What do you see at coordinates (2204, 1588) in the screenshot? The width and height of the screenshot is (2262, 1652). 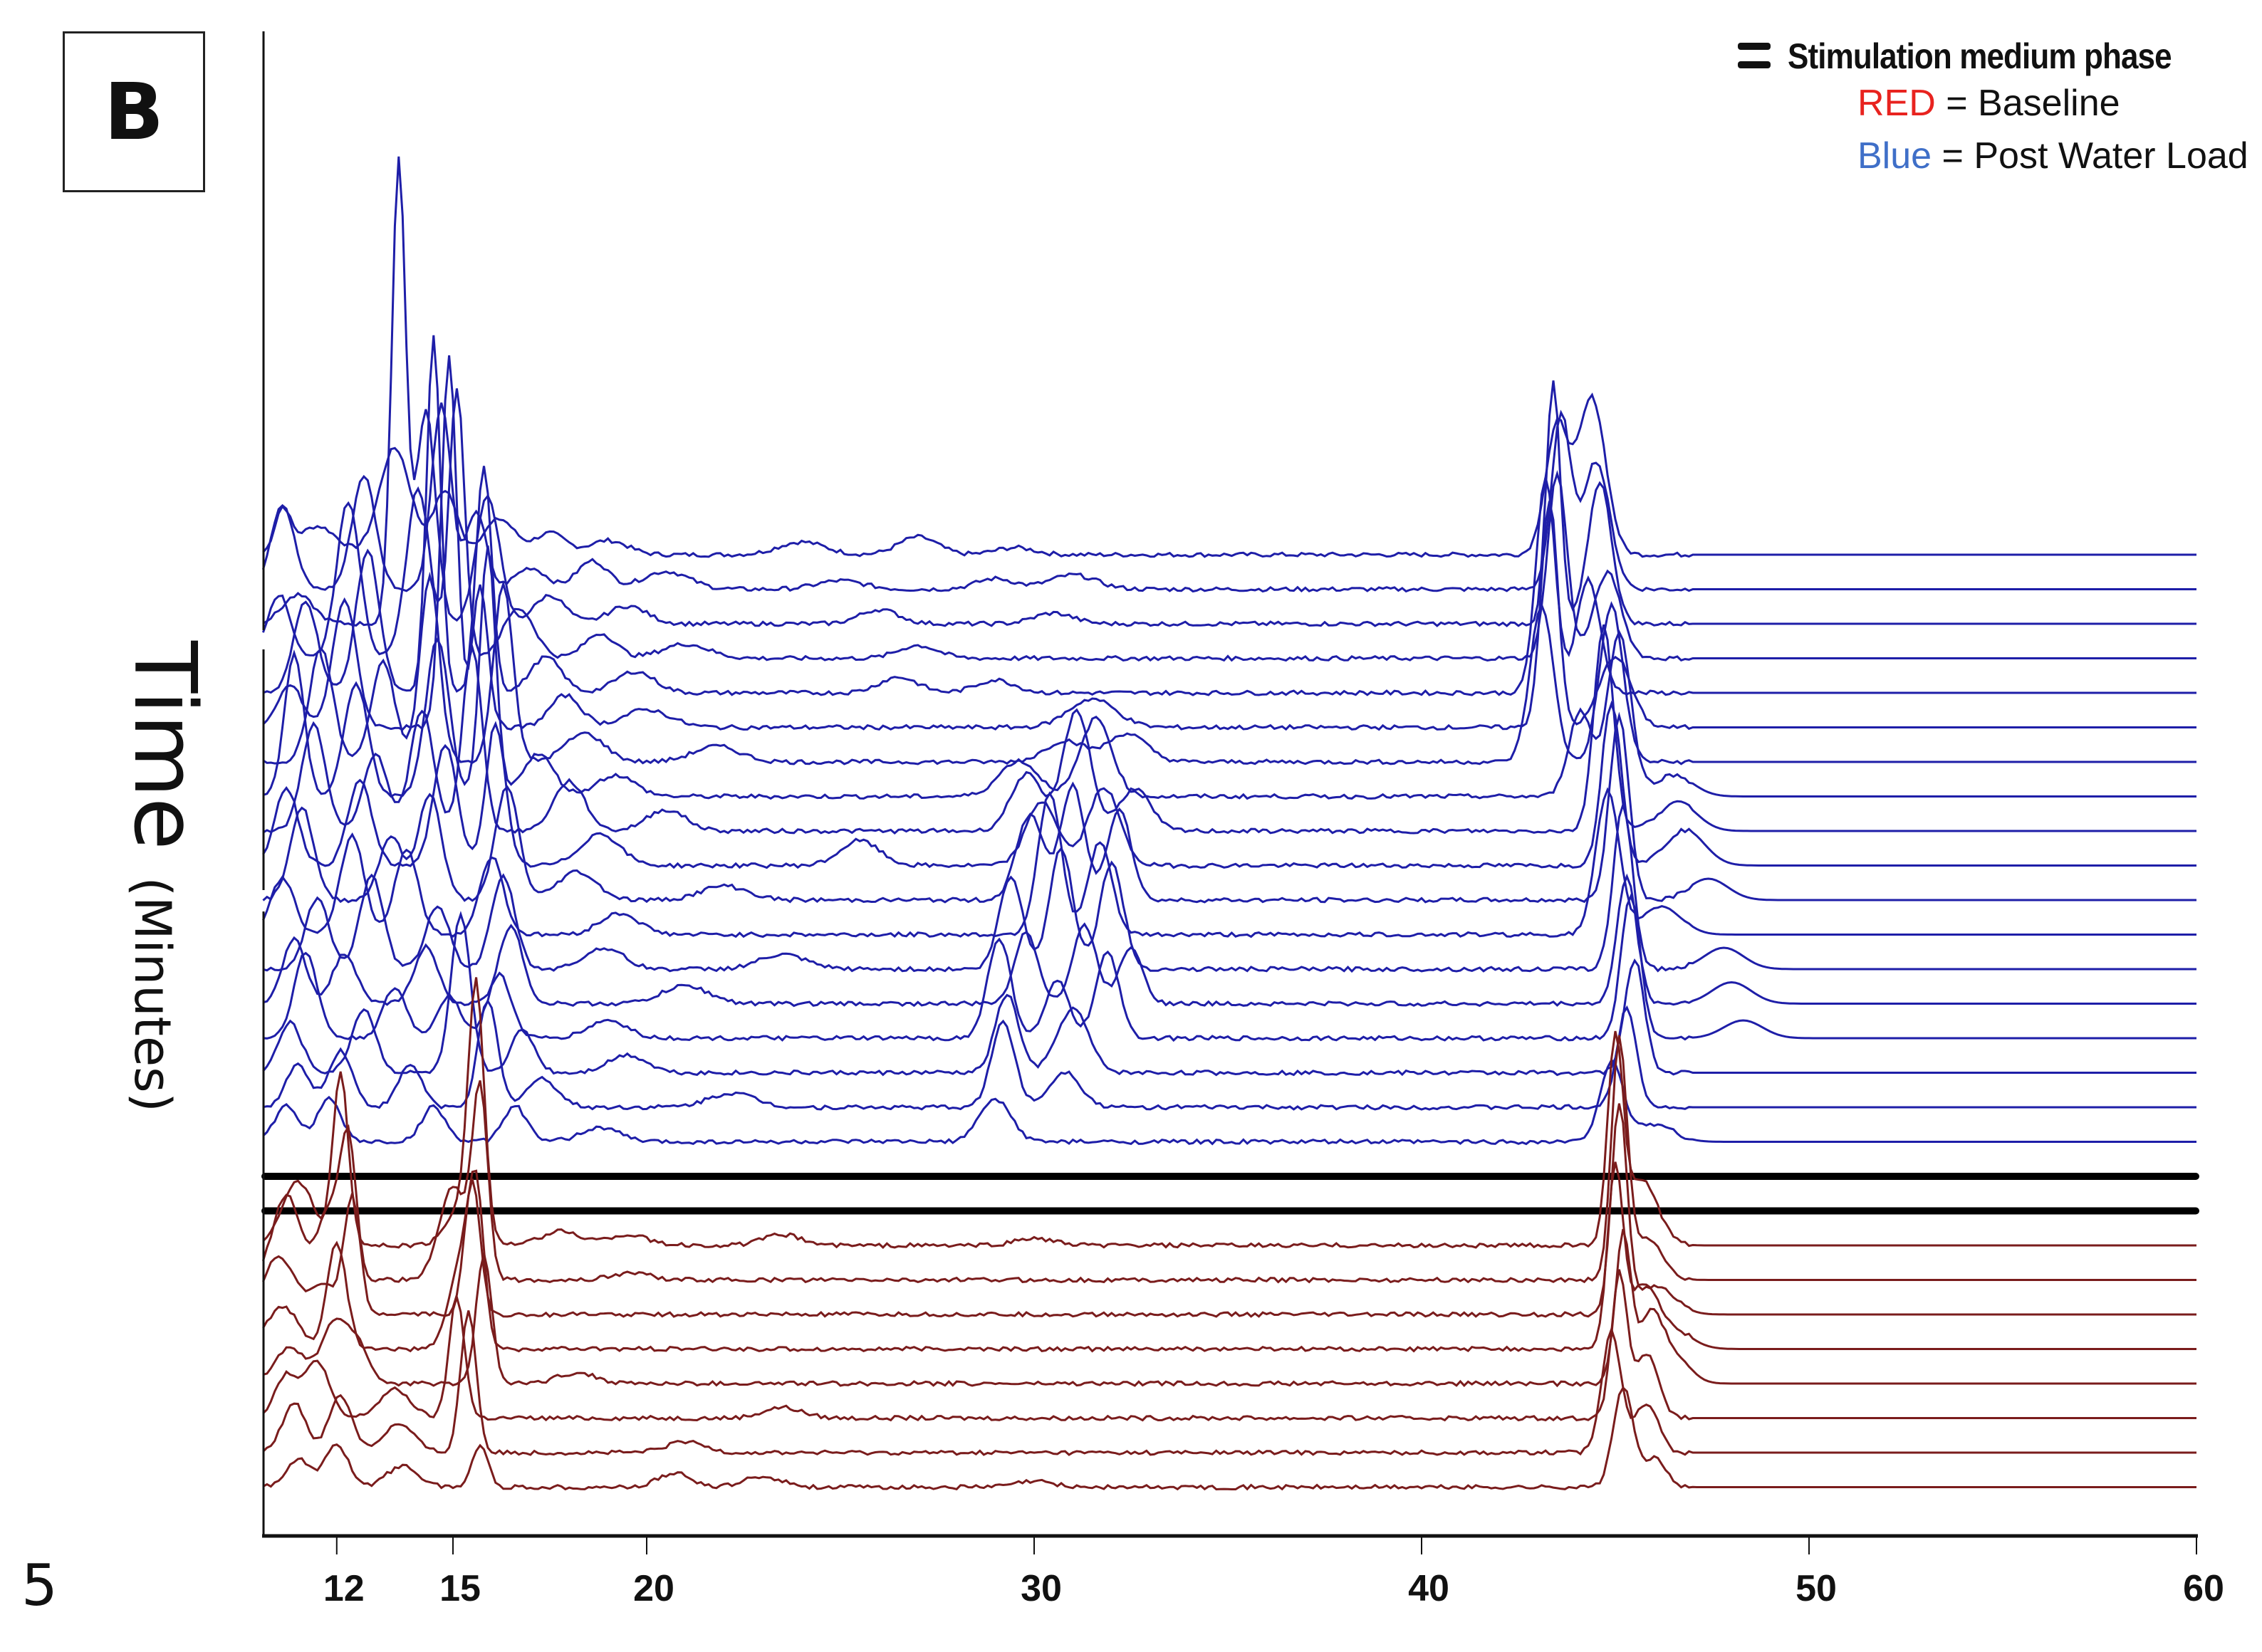 I see `x-tick-label: 60` at bounding box center [2204, 1588].